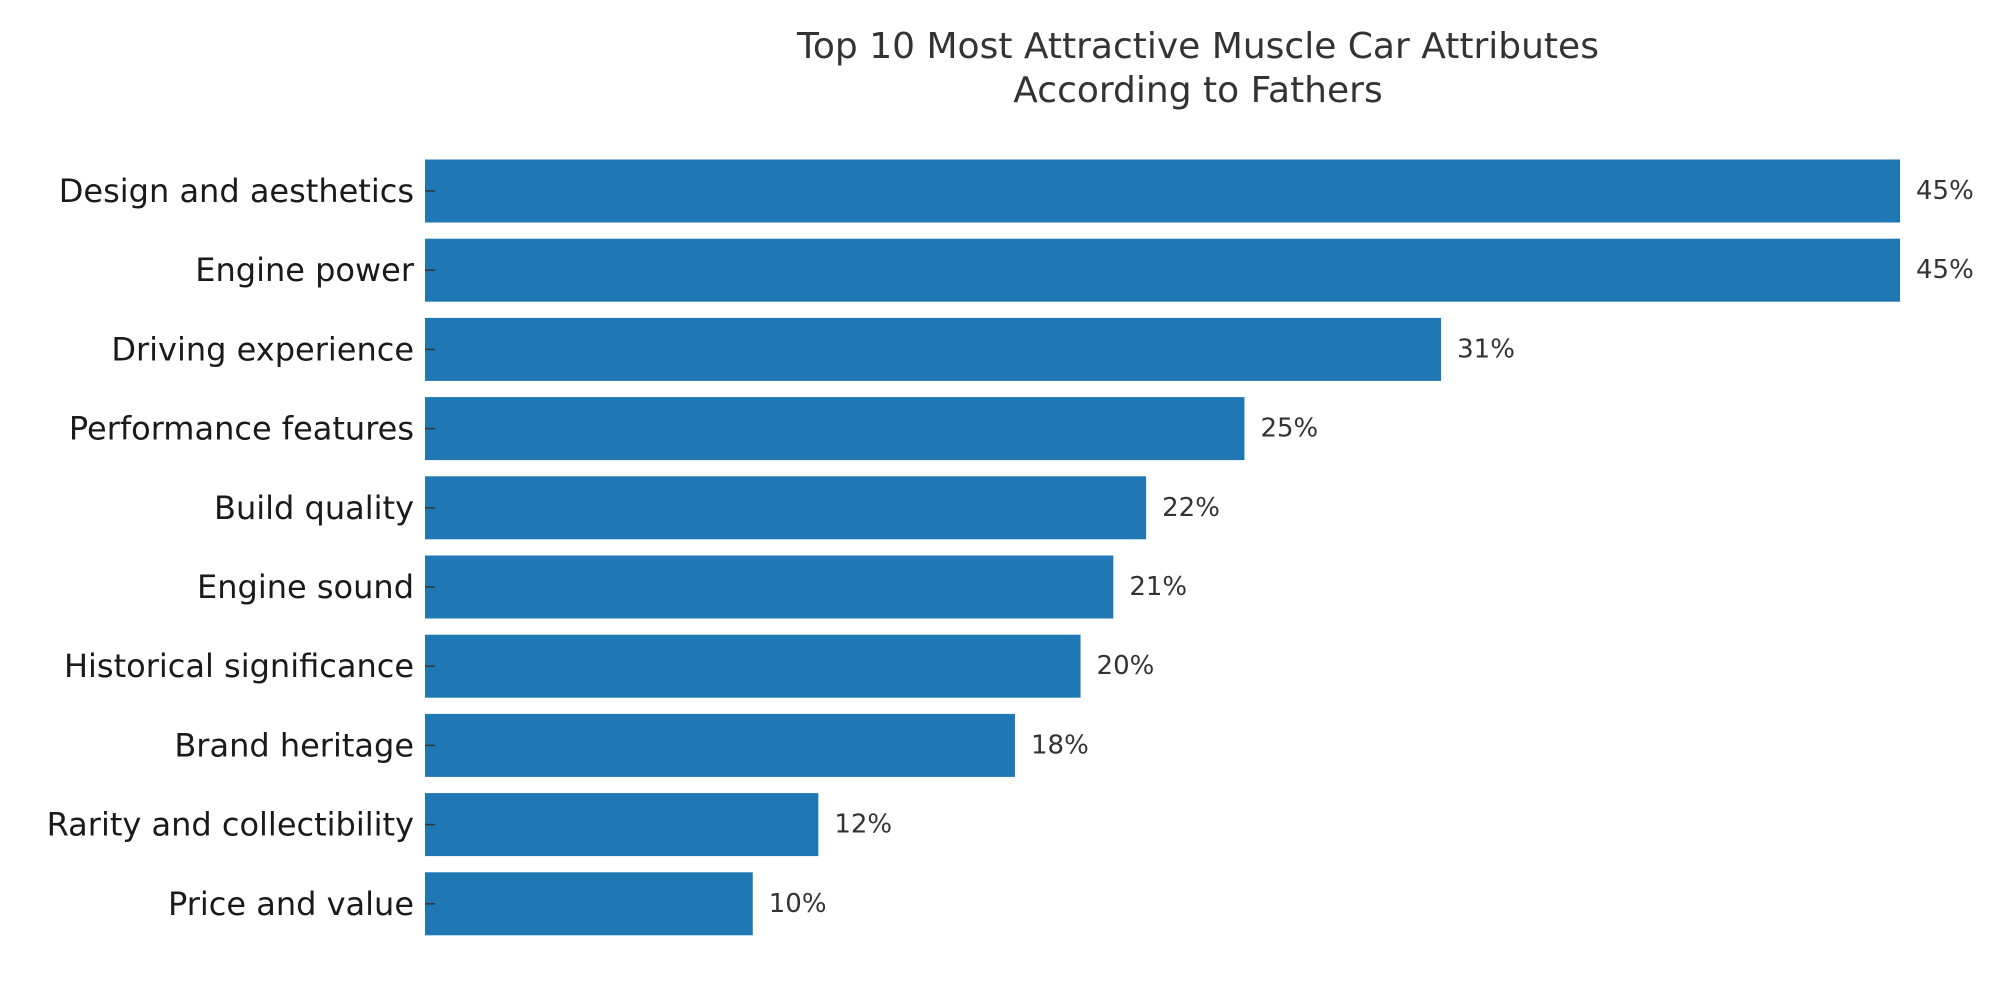 The image size is (2000, 1000). What do you see at coordinates (236, 191) in the screenshot?
I see `category-label: Design and aesthetics` at bounding box center [236, 191].